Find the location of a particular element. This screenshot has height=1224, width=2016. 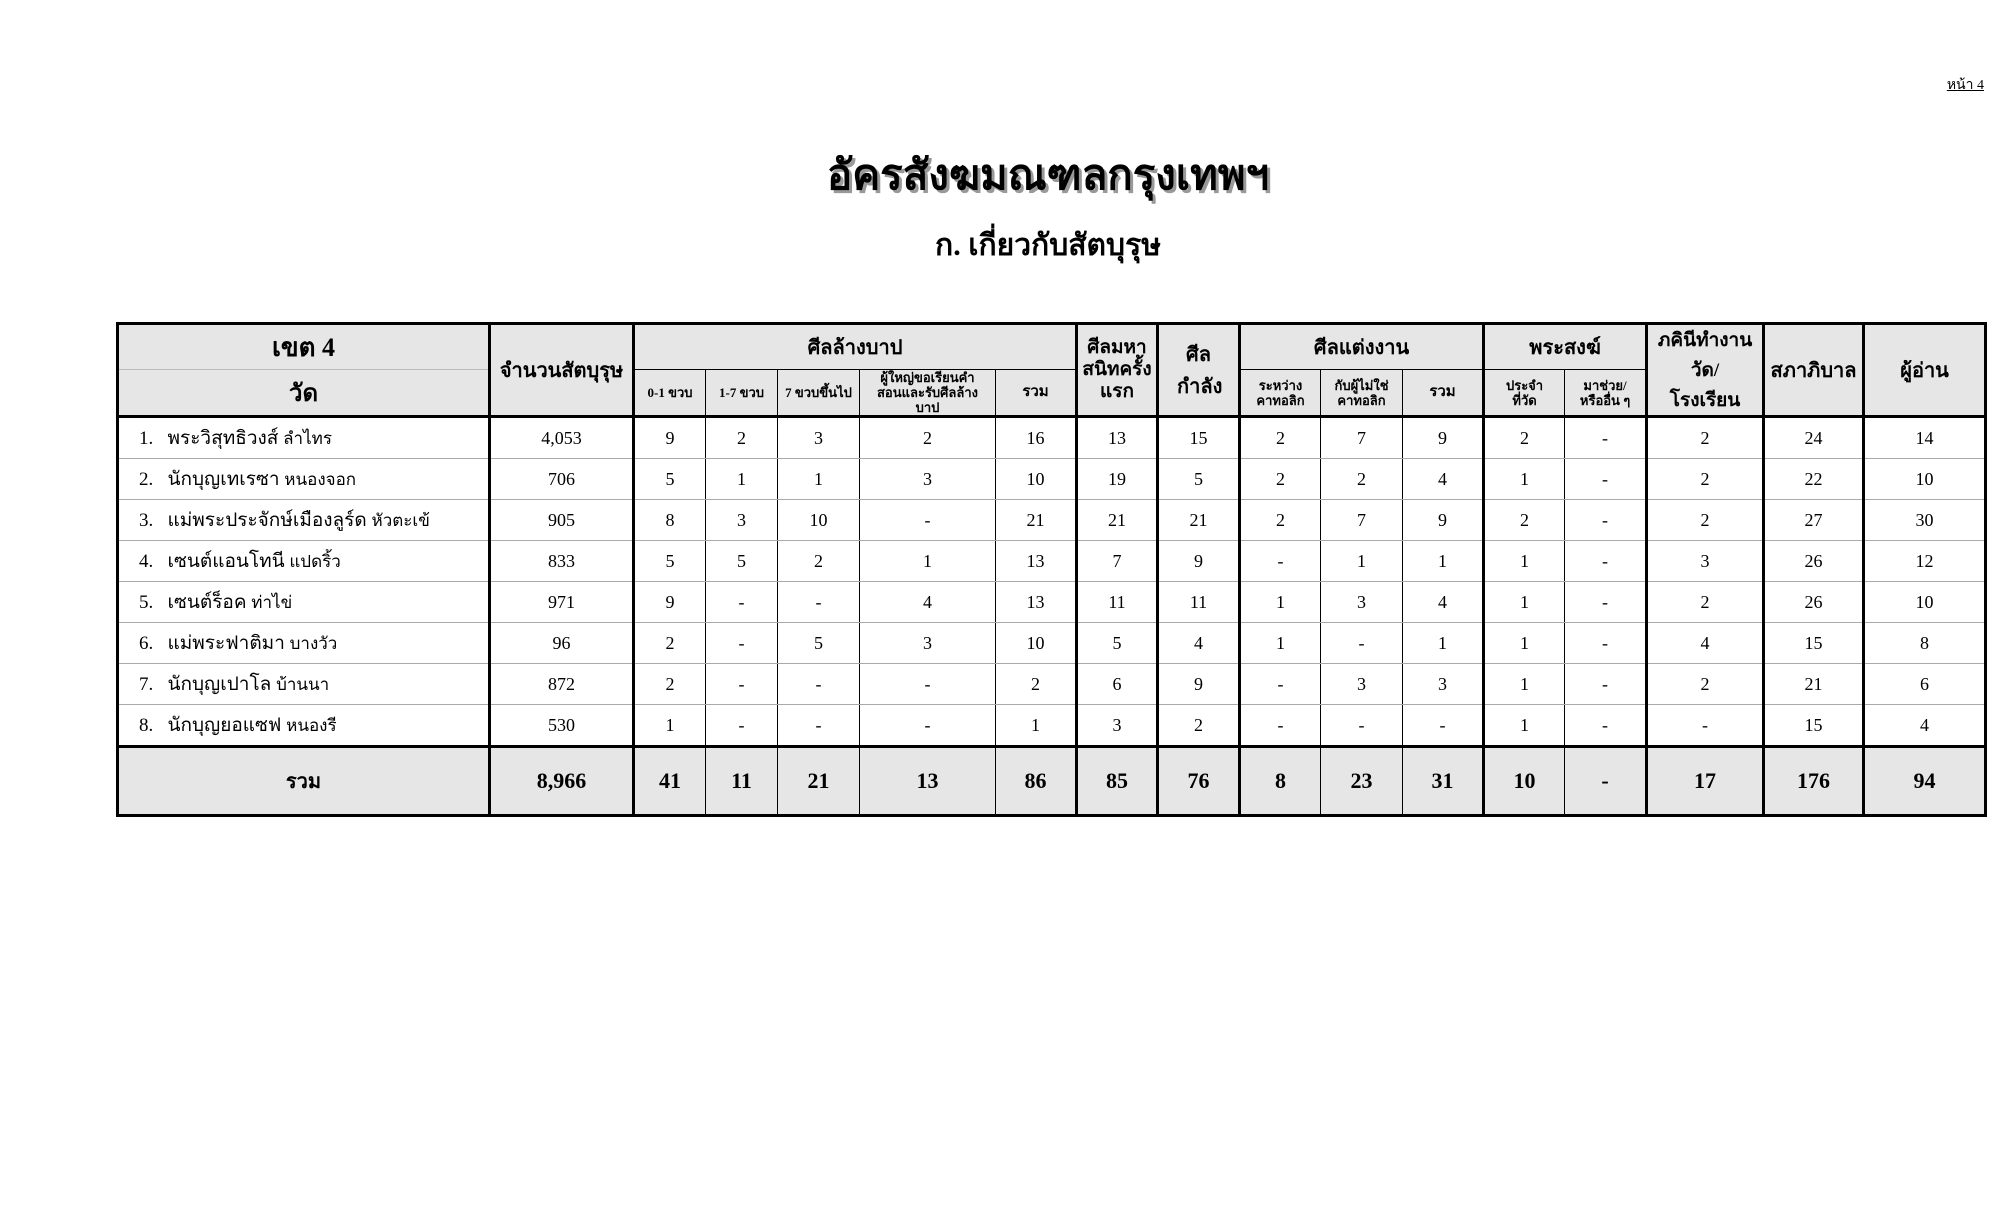

wat-name: เซนต์แอนโทนี is located at coordinates (226, 561).